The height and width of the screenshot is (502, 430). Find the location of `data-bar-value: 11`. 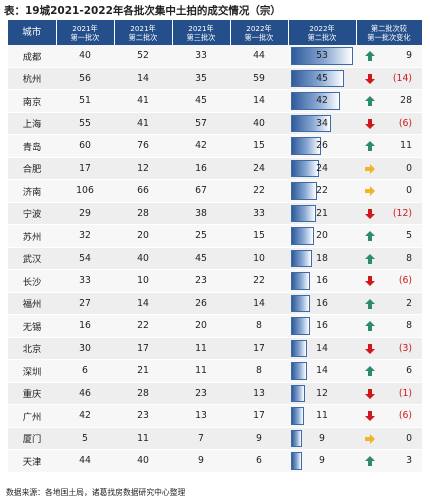

data-bar-value: 11 is located at coordinates (322, 415).